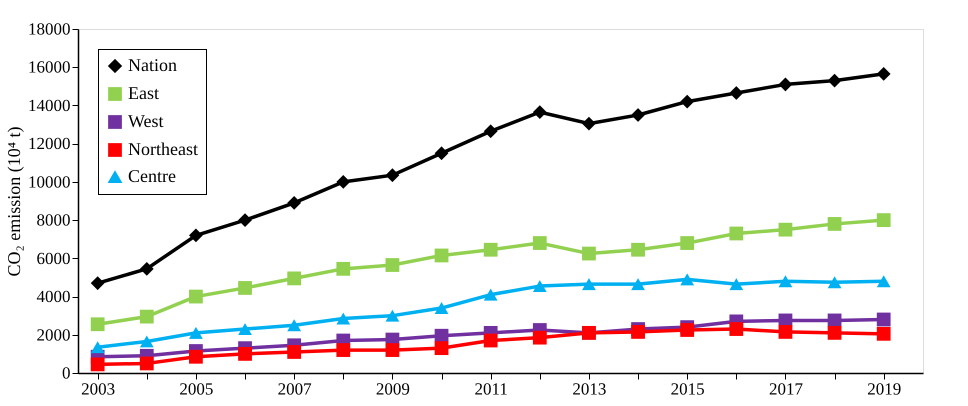  What do you see at coordinates (687, 389) in the screenshot?
I see `x-tick-label: 2015` at bounding box center [687, 389].